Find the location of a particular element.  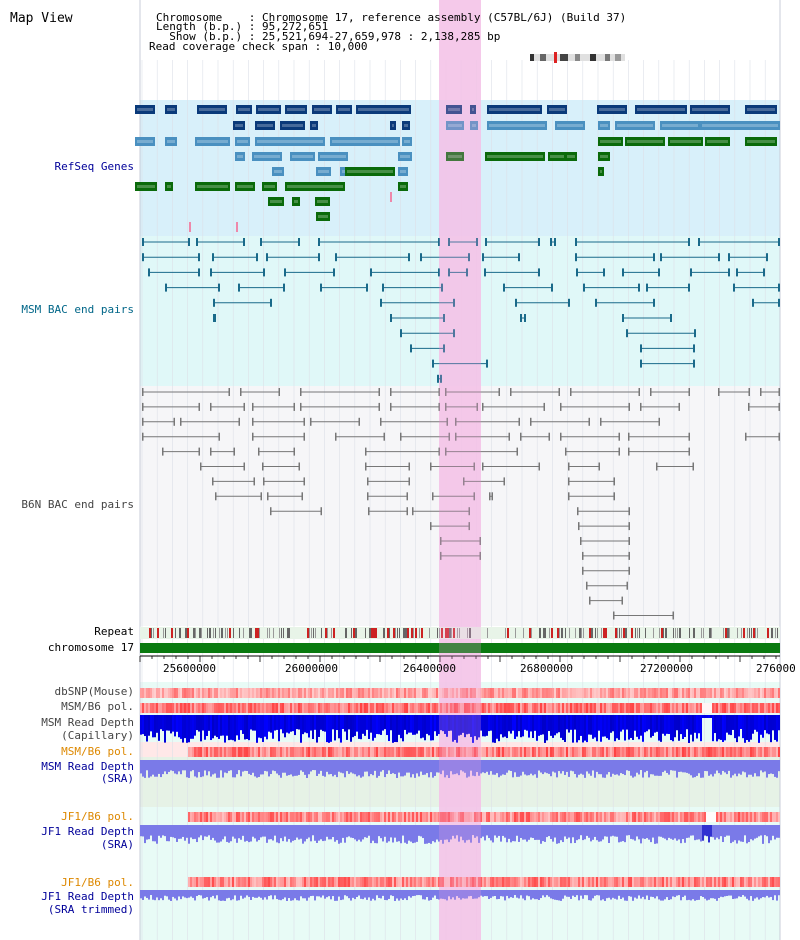

track-label-msm-b6-pol-1: MSM/B6 pol. is located at coordinates (97, 706).